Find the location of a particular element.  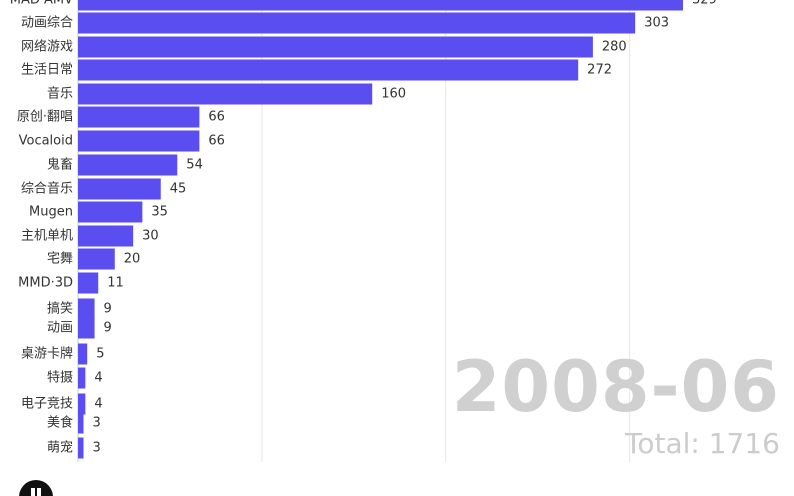

category-label-6: Vocaloid is located at coordinates (46, 141).